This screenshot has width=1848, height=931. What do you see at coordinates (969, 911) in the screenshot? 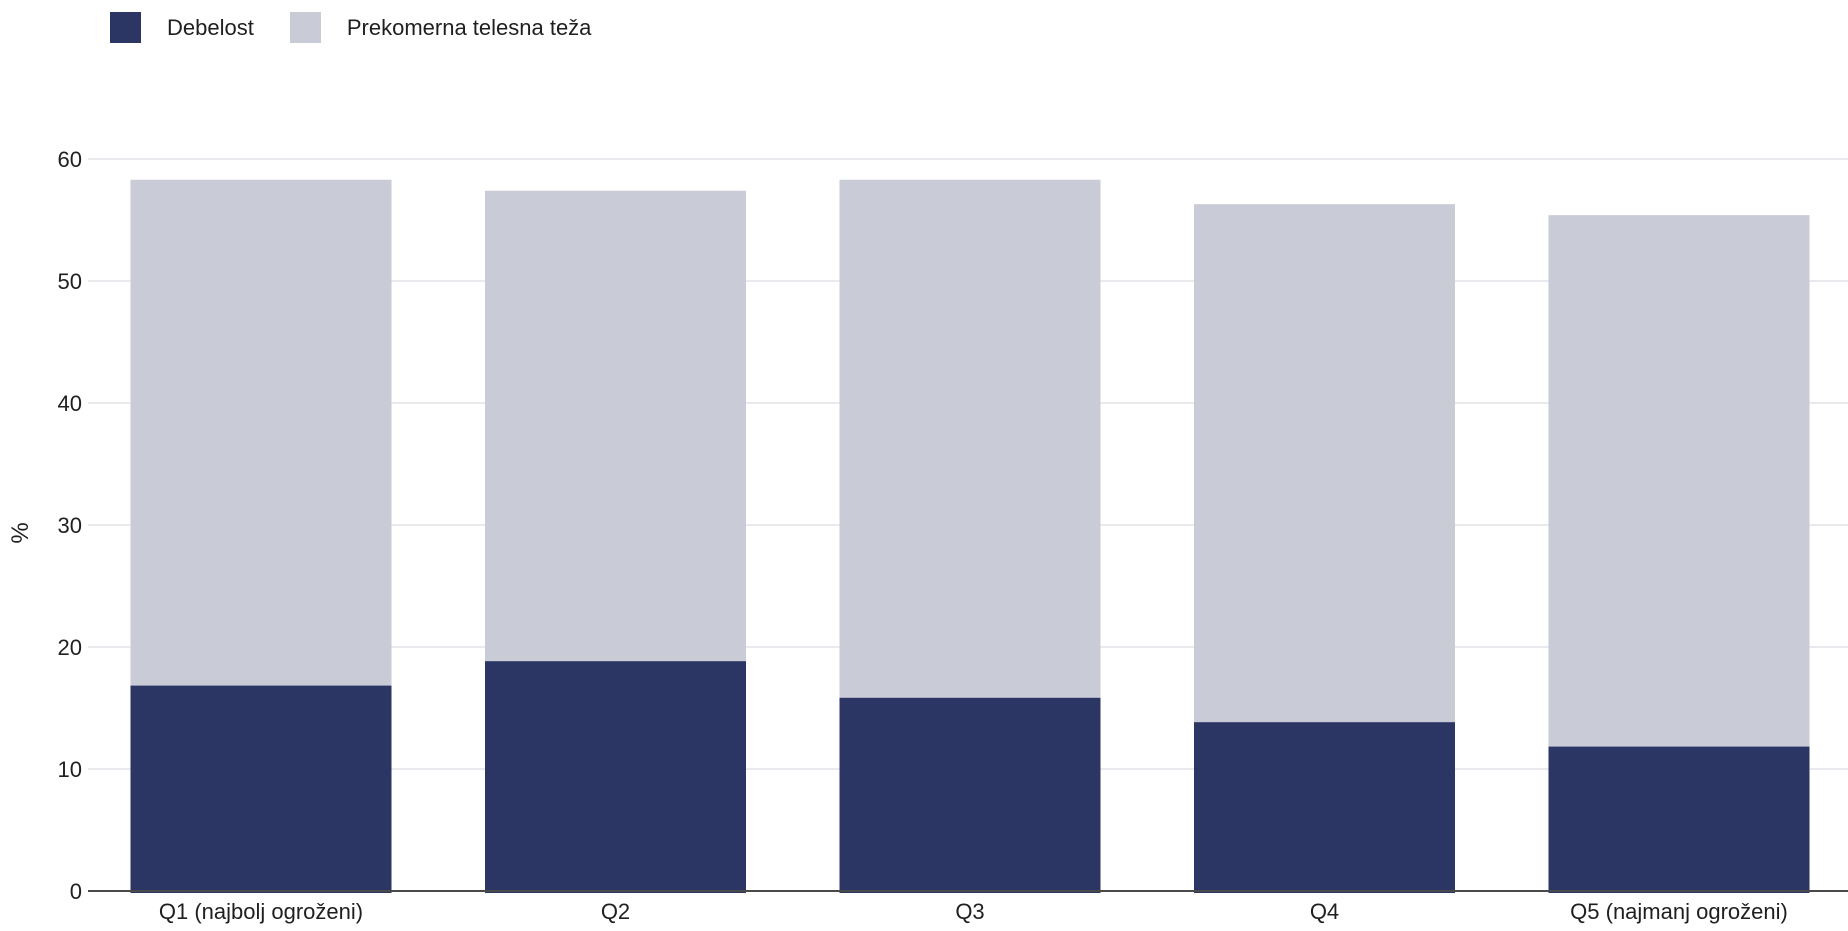
I see `x-tick-label-3: Q3` at bounding box center [969, 911].